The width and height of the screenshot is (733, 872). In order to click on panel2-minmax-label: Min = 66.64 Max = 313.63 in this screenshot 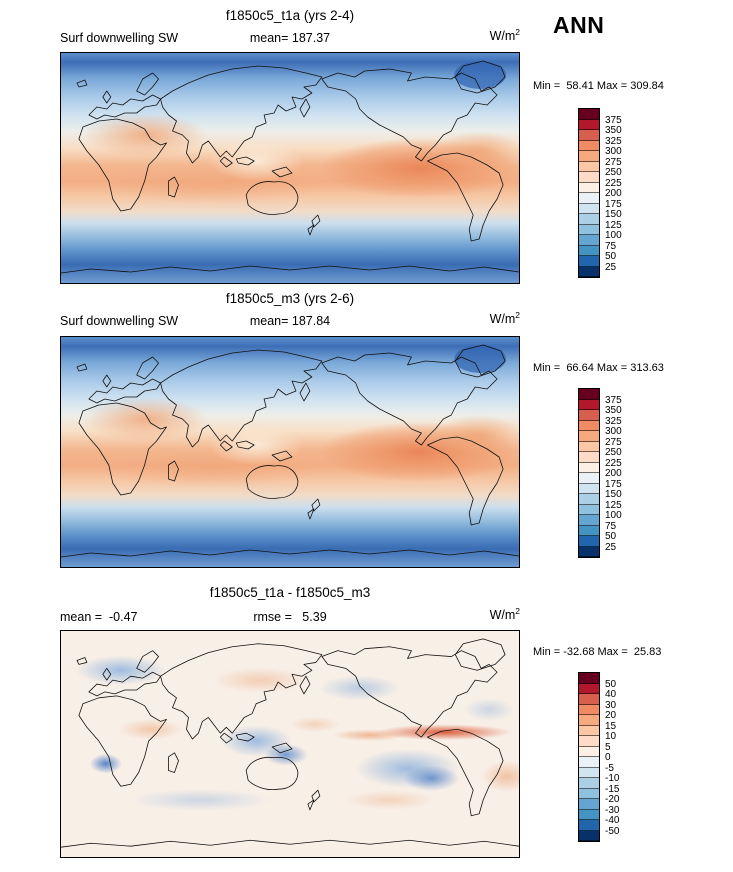, I will do `click(598, 368)`.